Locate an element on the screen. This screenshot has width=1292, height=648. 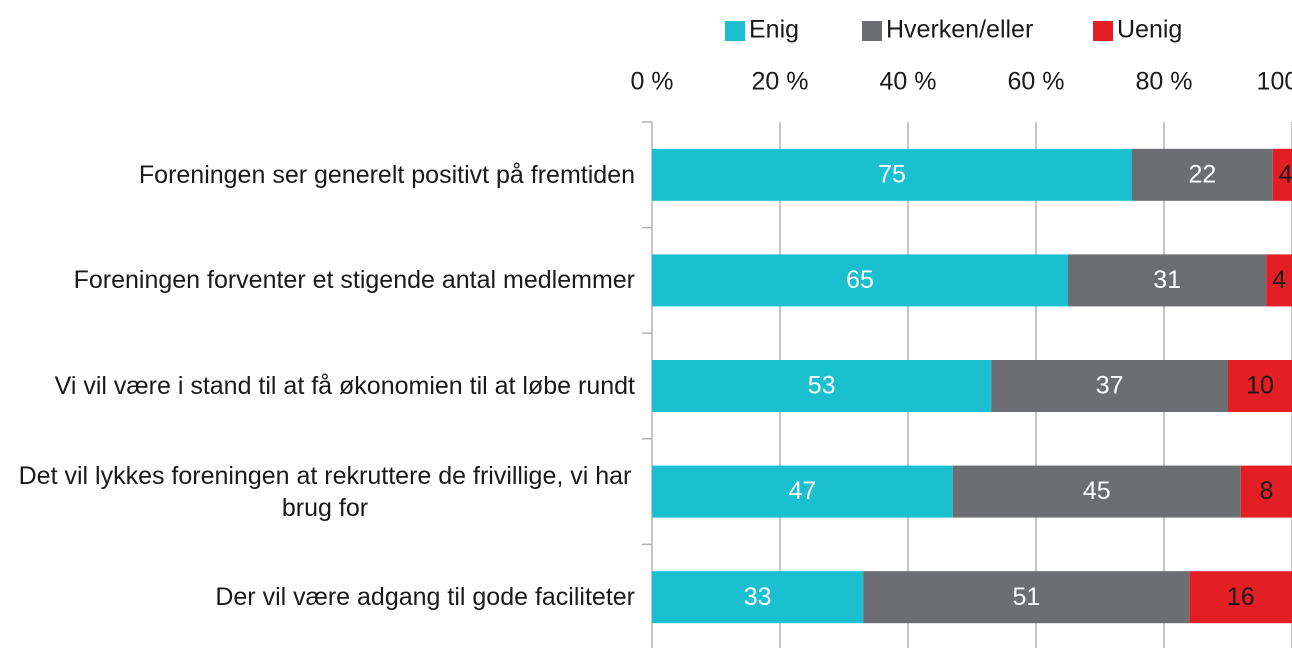
value-label: 75 is located at coordinates (892, 174).